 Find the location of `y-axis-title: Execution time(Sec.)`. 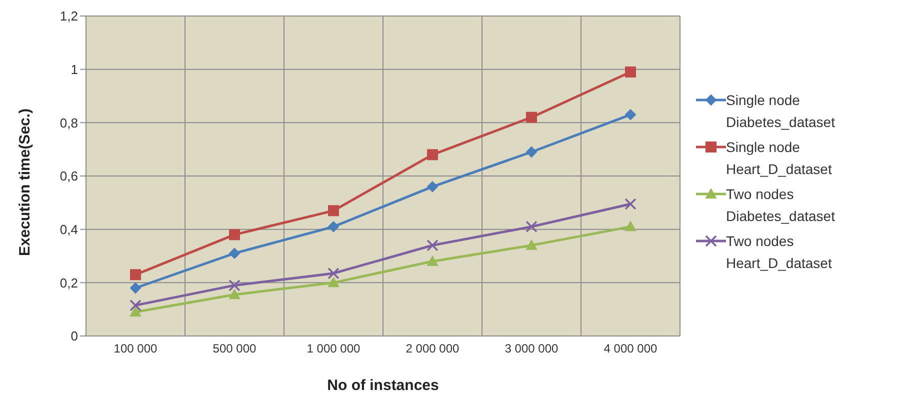

y-axis-title: Execution time(Sec.) is located at coordinates (25, 182).